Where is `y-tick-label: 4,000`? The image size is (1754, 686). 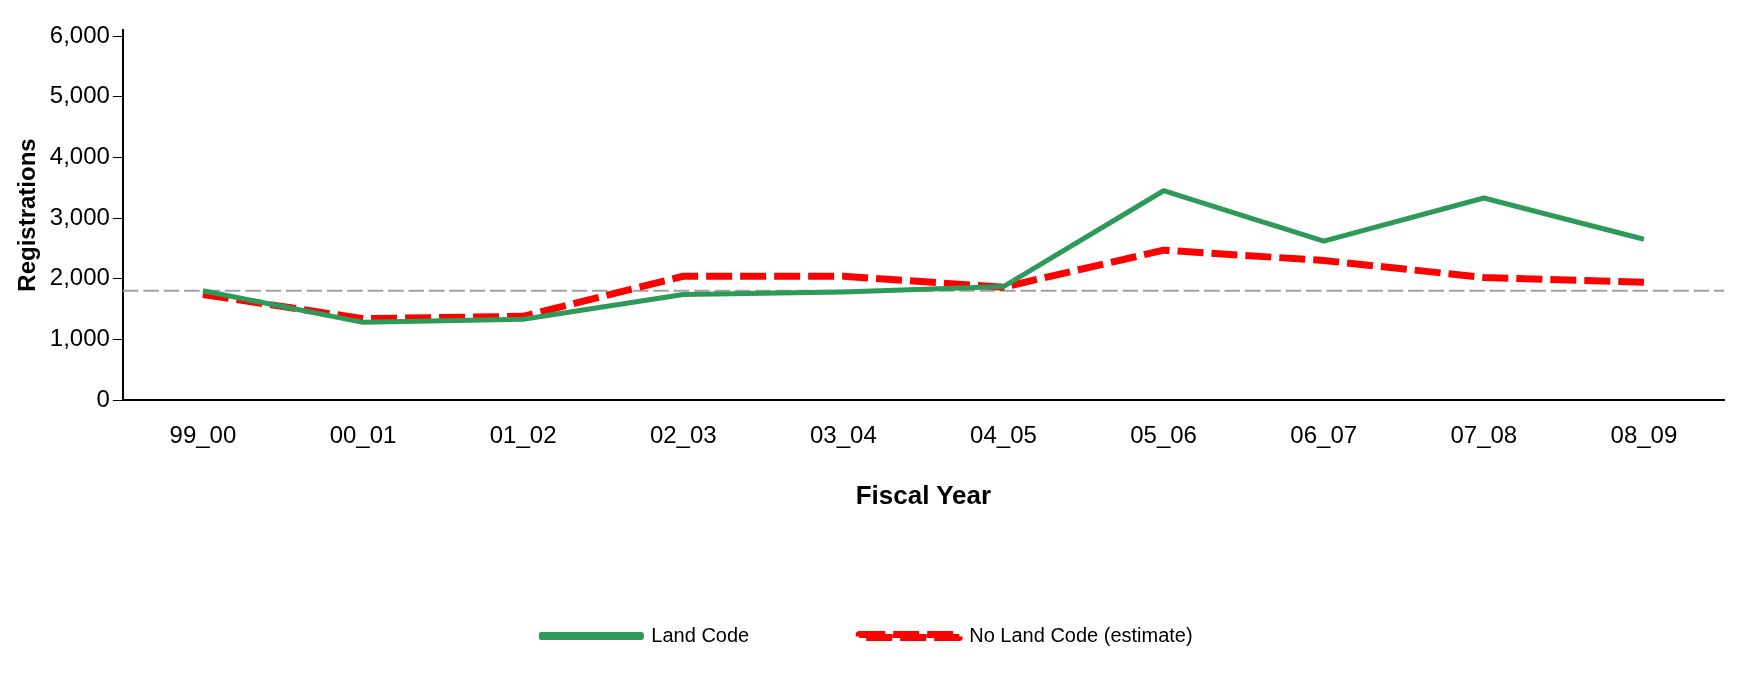 y-tick-label: 4,000 is located at coordinates (79, 155).